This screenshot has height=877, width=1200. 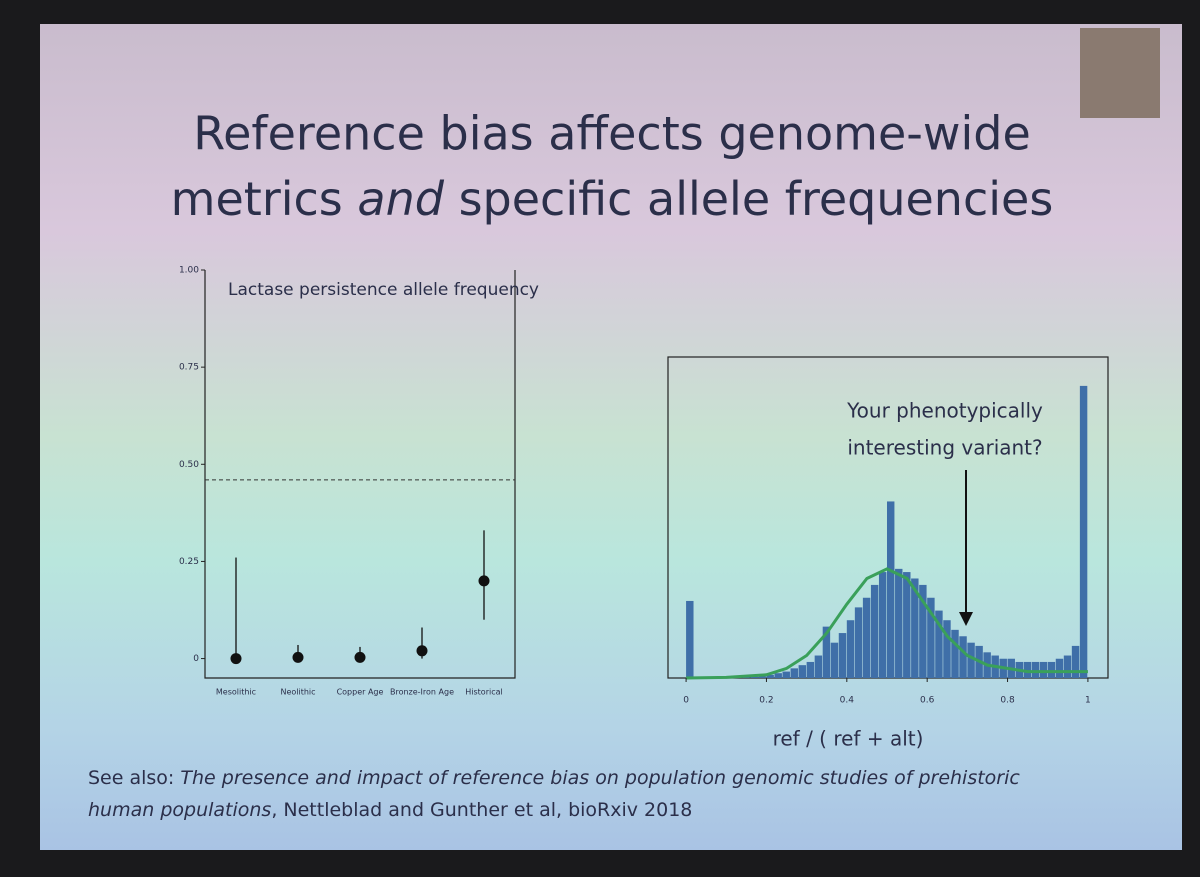 What do you see at coordinates (297, 692) in the screenshot?
I see `x-tick-label: Neolithic` at bounding box center [297, 692].